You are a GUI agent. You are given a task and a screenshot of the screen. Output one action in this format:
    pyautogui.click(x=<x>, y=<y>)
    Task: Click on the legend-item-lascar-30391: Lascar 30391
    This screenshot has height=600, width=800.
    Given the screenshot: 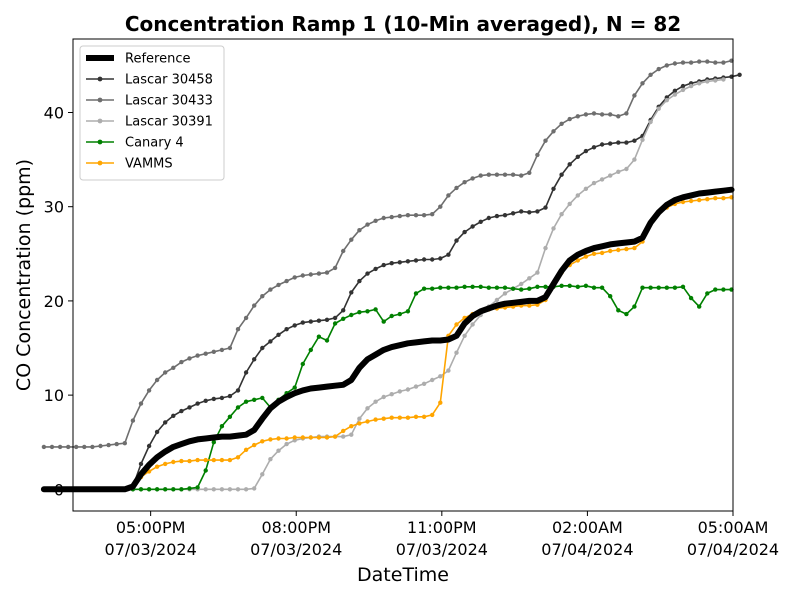 What is the action you would take?
    pyautogui.click(x=149, y=122)
    